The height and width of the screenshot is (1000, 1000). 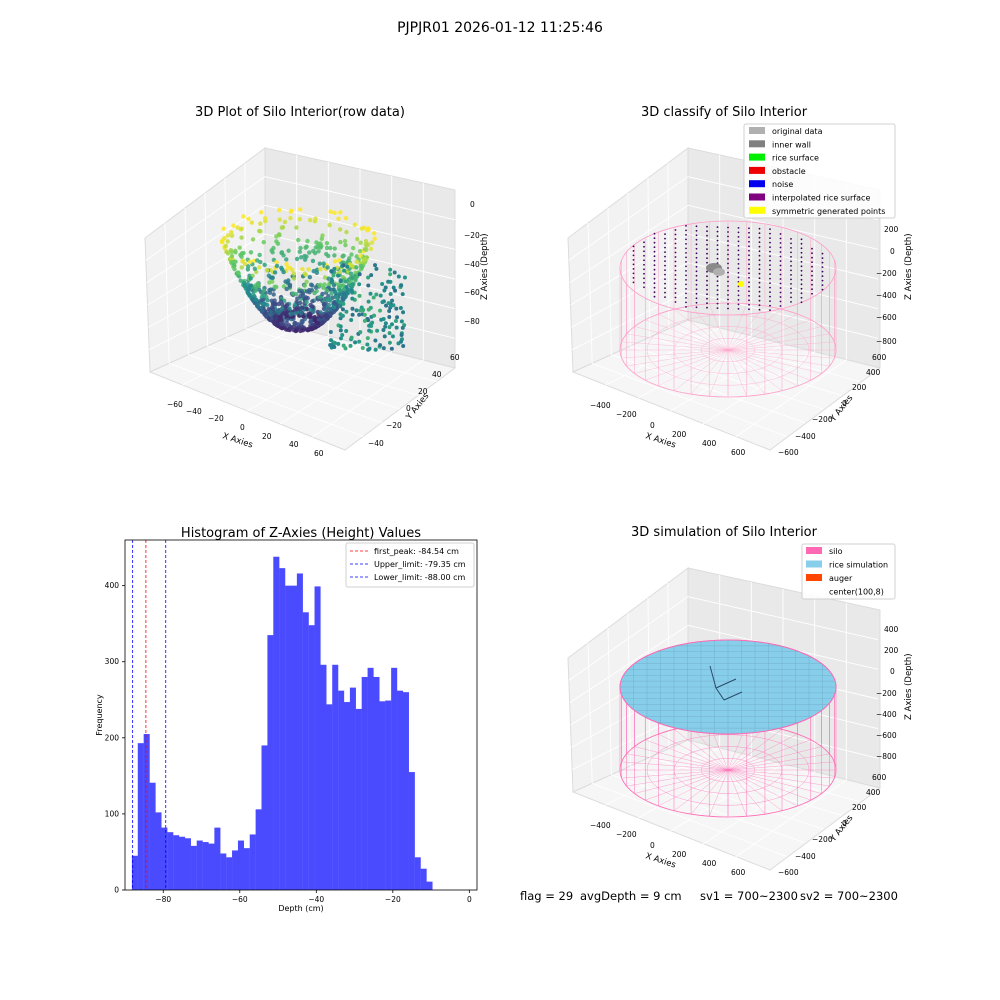 I want to click on simulation-ztick: 0, so click(x=892, y=671).